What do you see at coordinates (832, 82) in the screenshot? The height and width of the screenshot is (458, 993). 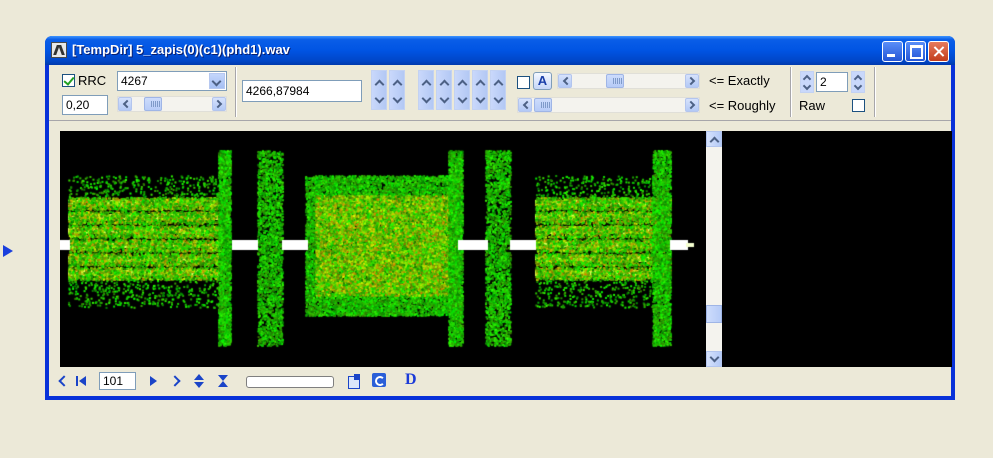 I see `count-input: 2` at bounding box center [832, 82].